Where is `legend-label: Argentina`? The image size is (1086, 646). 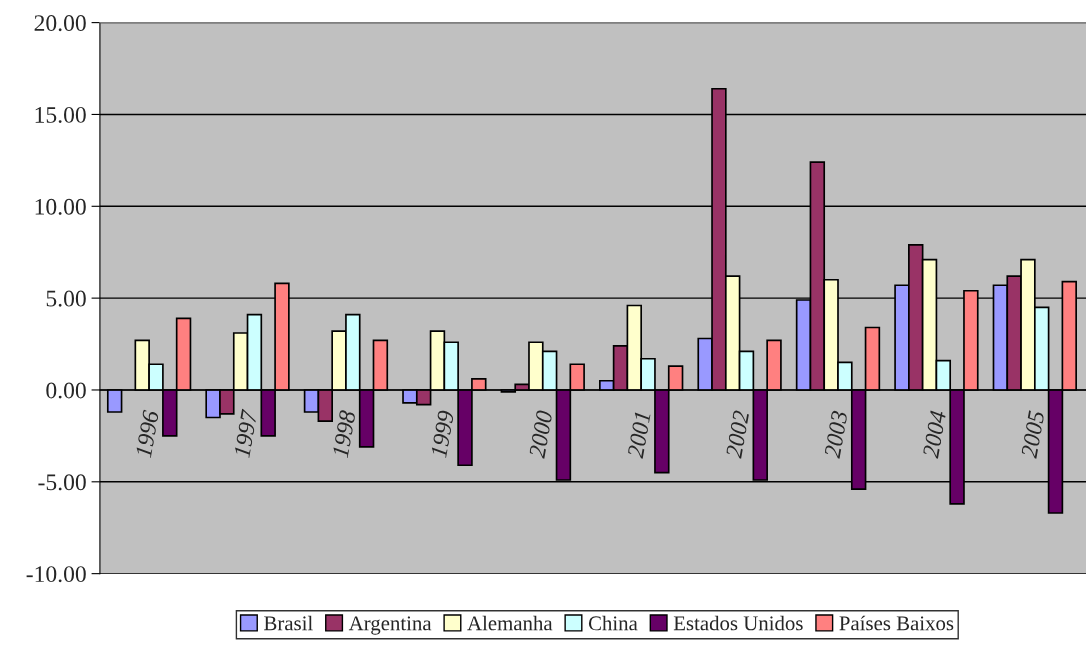
legend-label: Argentina is located at coordinates (390, 625).